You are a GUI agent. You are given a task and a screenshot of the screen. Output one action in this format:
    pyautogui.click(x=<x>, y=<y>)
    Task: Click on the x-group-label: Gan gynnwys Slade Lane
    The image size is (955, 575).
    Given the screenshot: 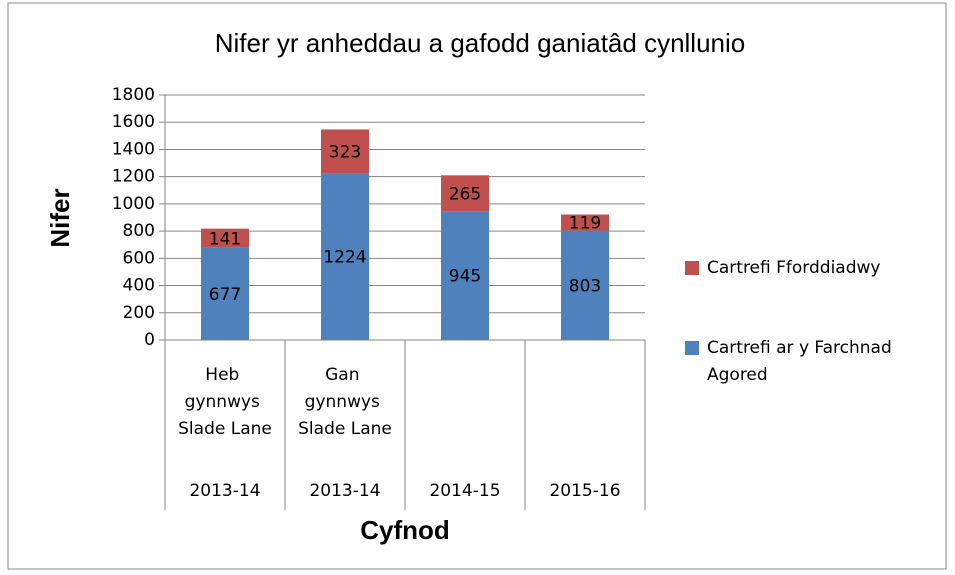 What is the action you would take?
    pyautogui.click(x=345, y=402)
    